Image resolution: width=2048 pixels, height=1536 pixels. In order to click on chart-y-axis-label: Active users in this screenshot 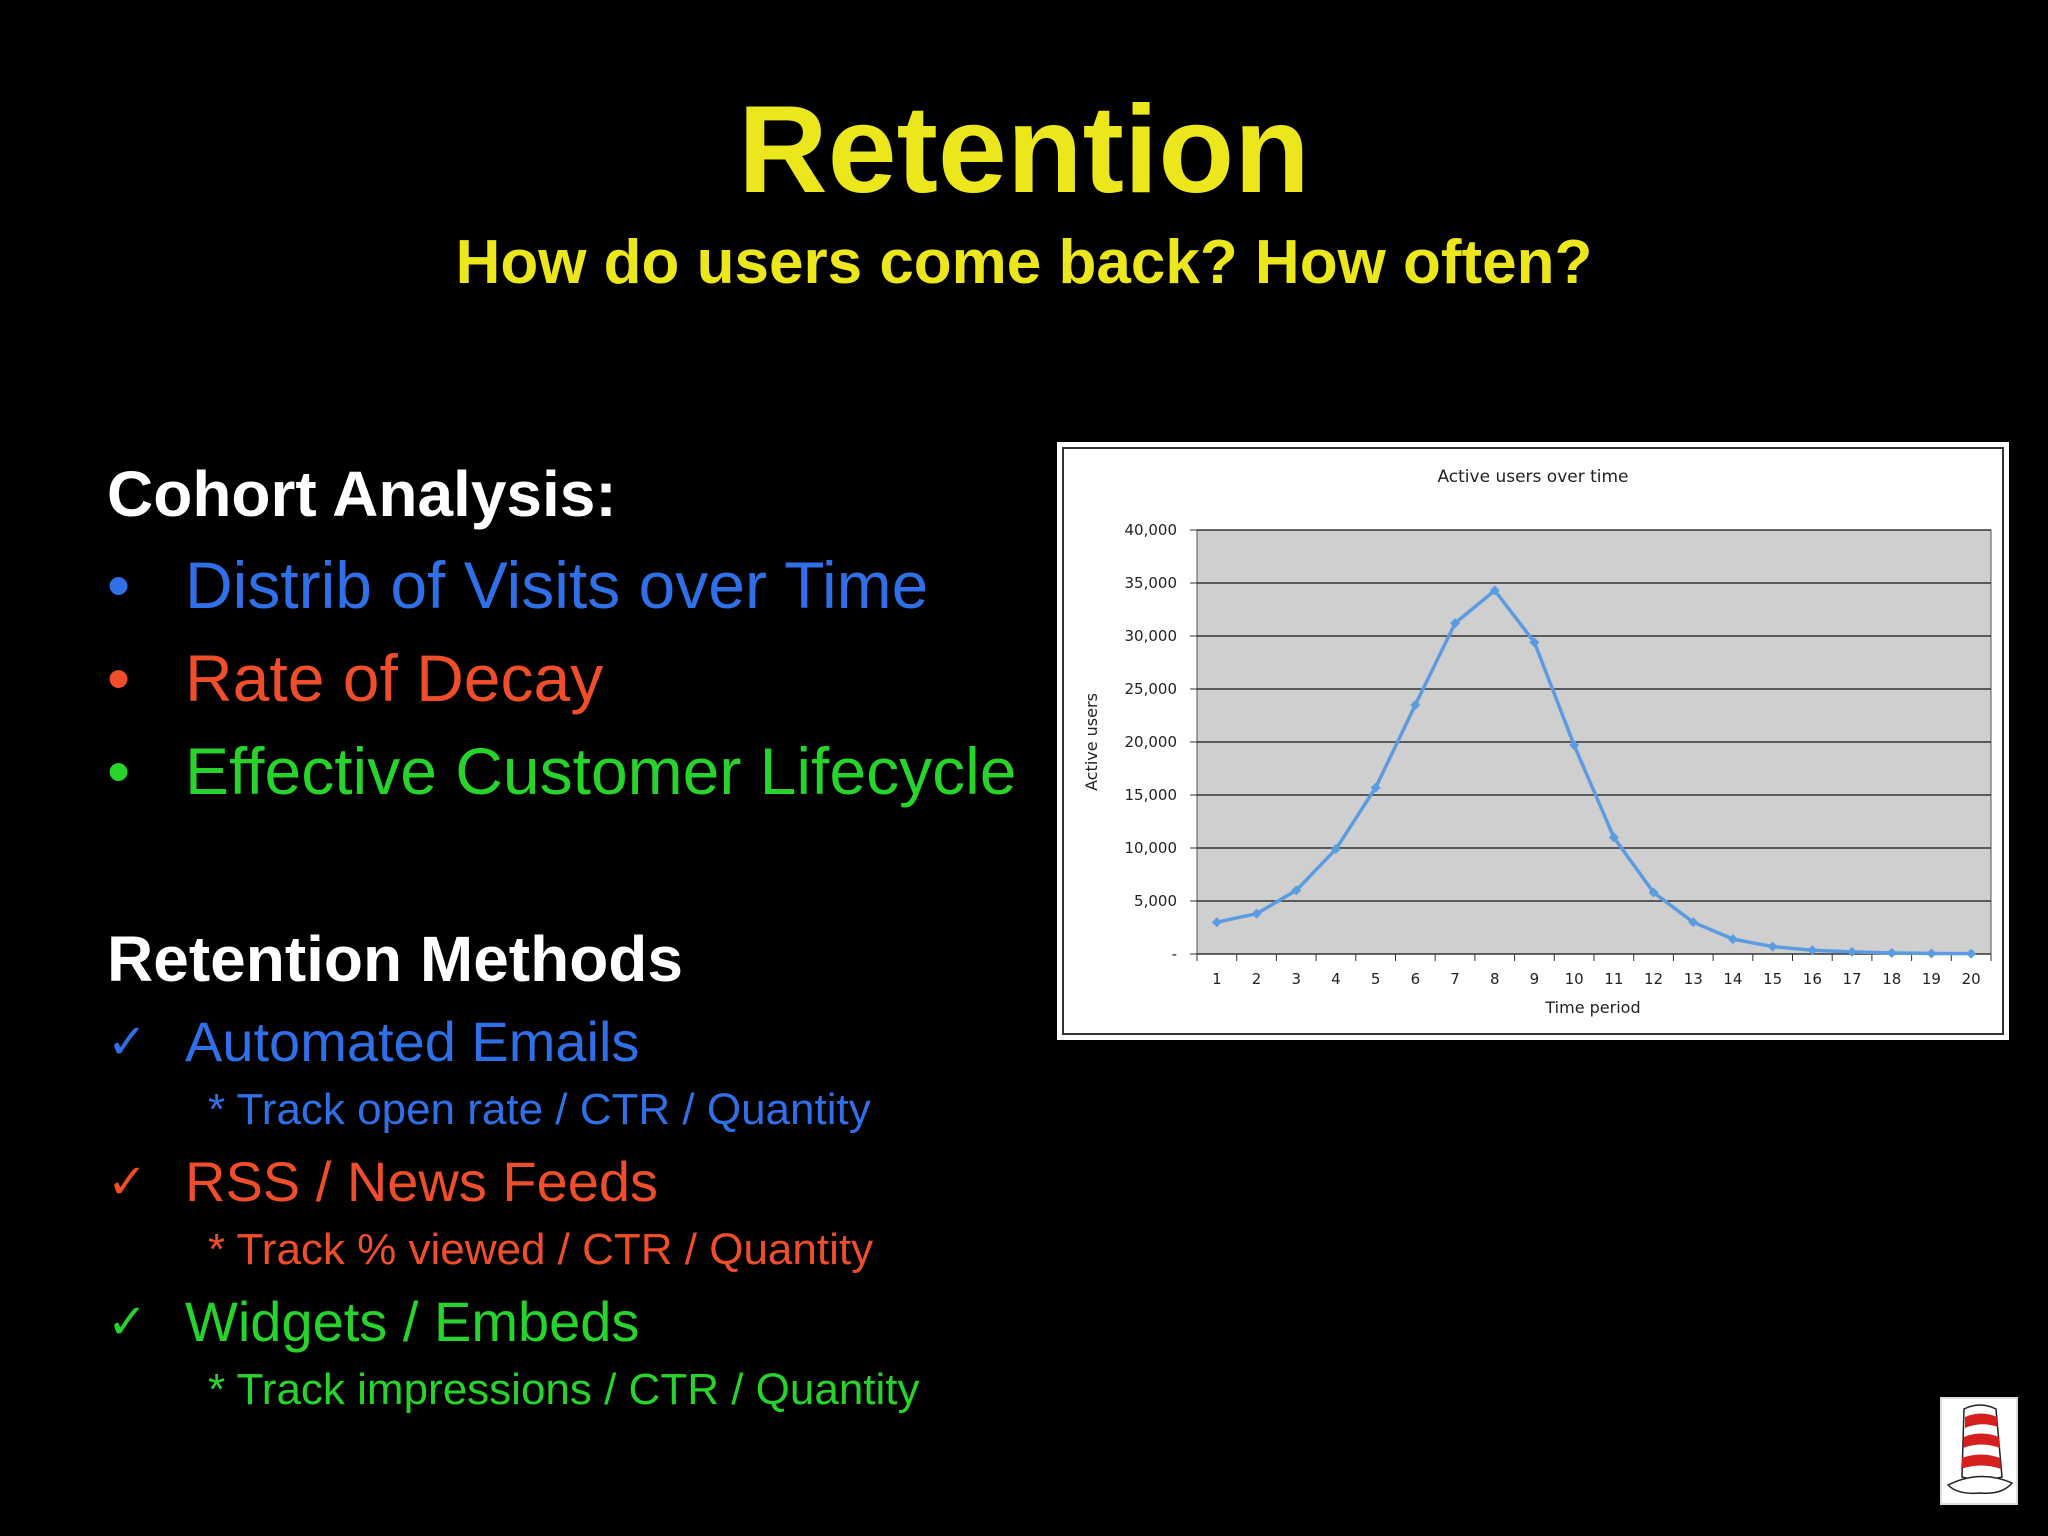, I will do `click(1091, 742)`.